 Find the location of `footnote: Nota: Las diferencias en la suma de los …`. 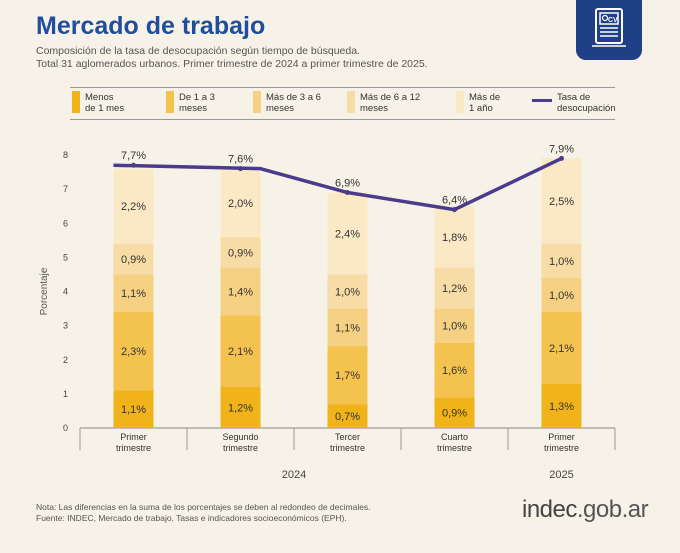

footnote: Nota: Las diferencias en la suma de los … is located at coordinates (203, 513).